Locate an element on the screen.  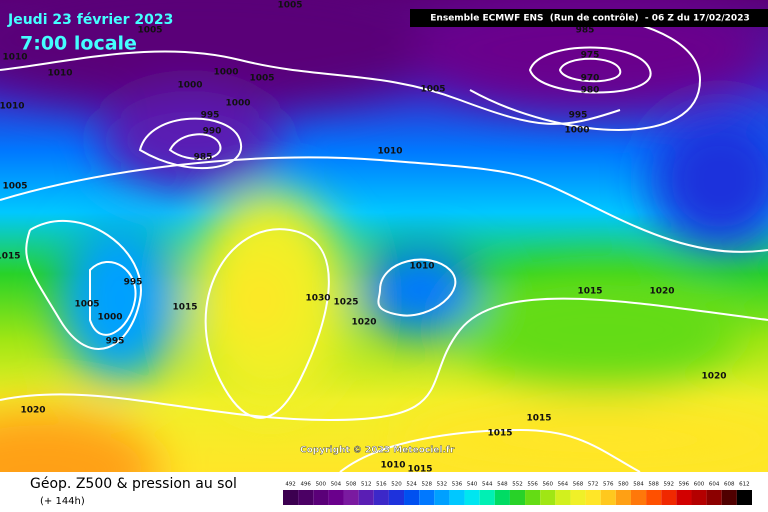
legend-label: 580 is located at coordinates (623, 485).